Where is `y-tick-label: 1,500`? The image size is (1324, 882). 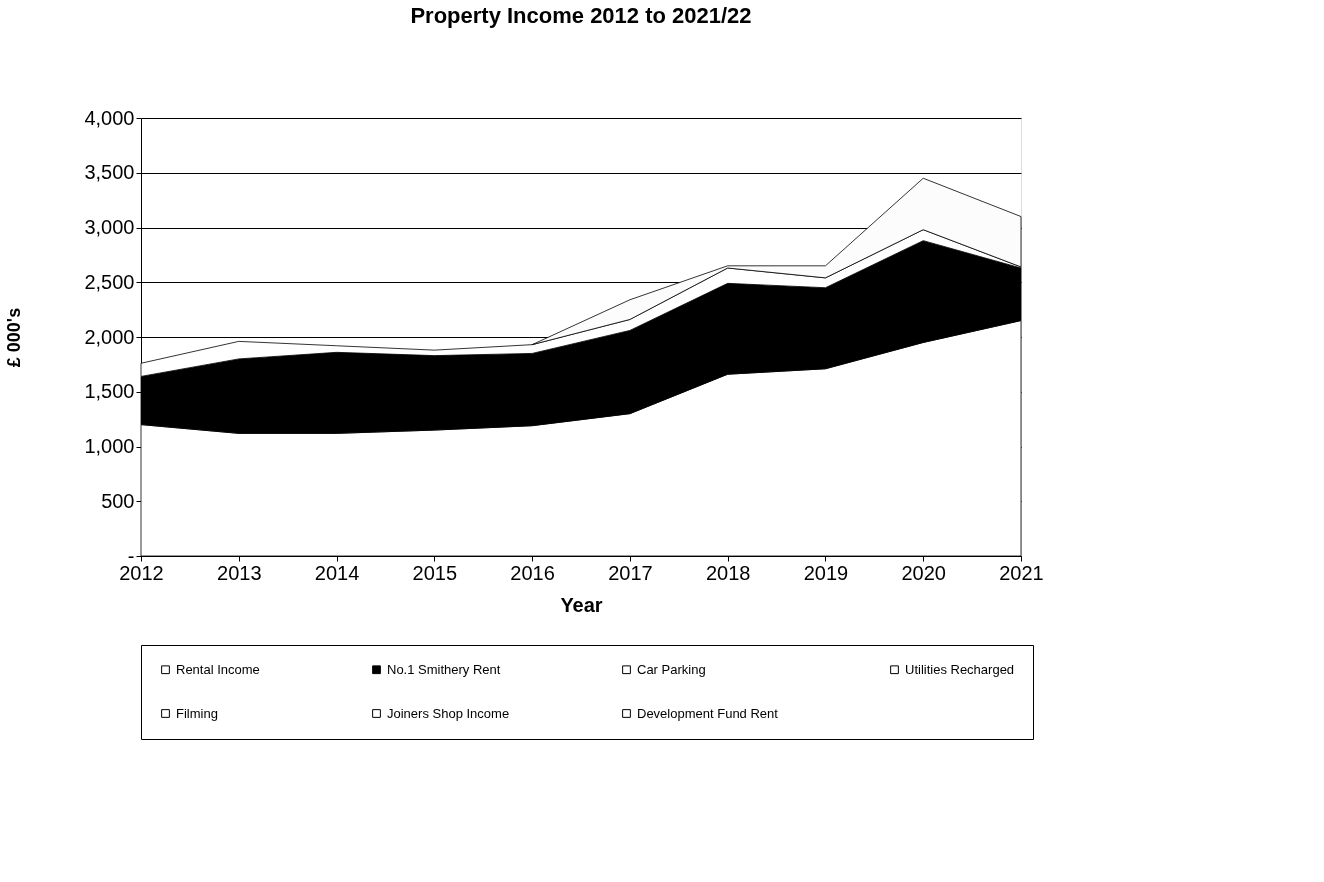
y-tick-label: 1,500 is located at coordinates (109, 391).